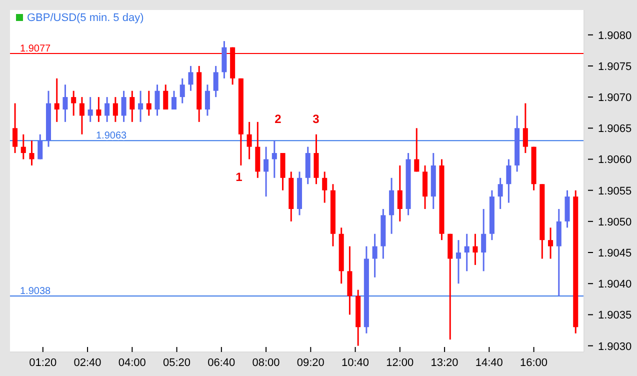 The height and width of the screenshot is (376, 637). What do you see at coordinates (400, 363) in the screenshot?
I see `x-tick-label: 12:00` at bounding box center [400, 363].